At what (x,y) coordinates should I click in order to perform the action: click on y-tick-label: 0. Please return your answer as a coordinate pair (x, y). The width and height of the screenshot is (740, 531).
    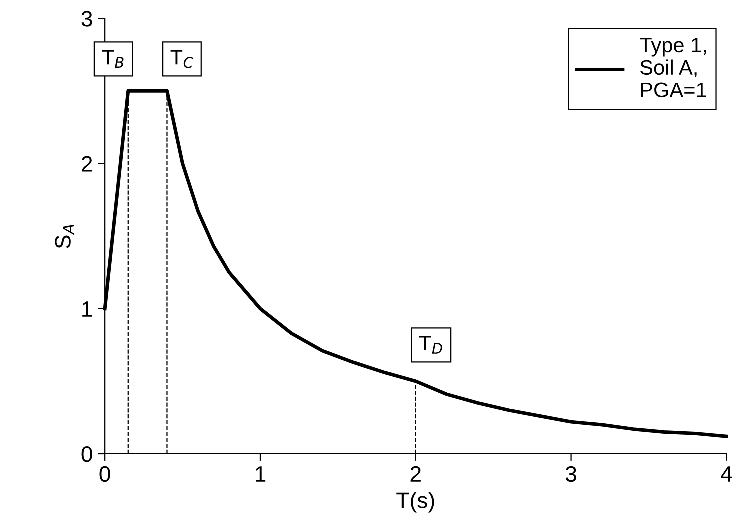
    Looking at the image, I should click on (87, 454).